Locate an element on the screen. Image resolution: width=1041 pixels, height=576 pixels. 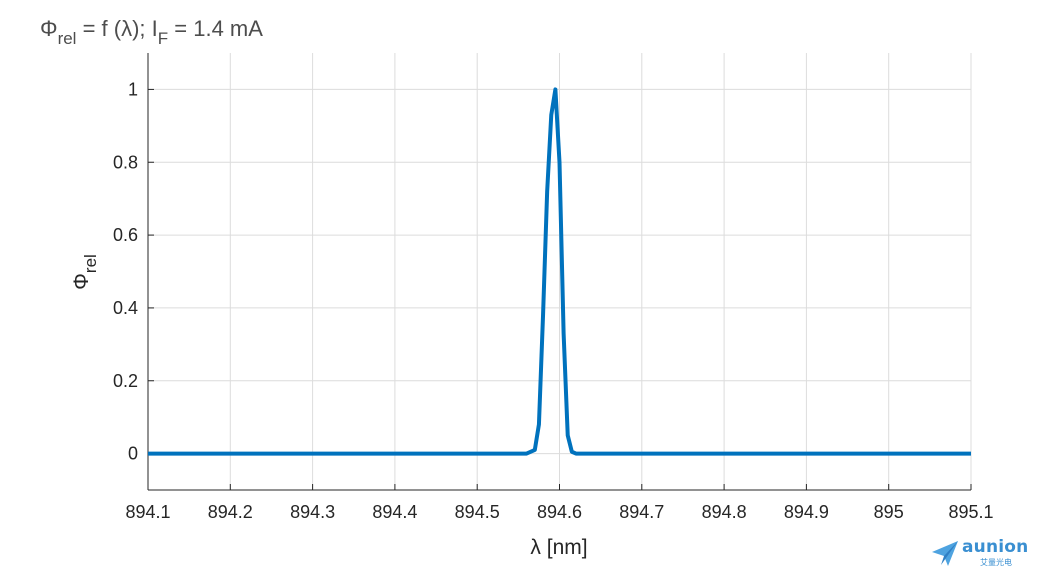
x-tick-label: 894.8 is located at coordinates (724, 512).